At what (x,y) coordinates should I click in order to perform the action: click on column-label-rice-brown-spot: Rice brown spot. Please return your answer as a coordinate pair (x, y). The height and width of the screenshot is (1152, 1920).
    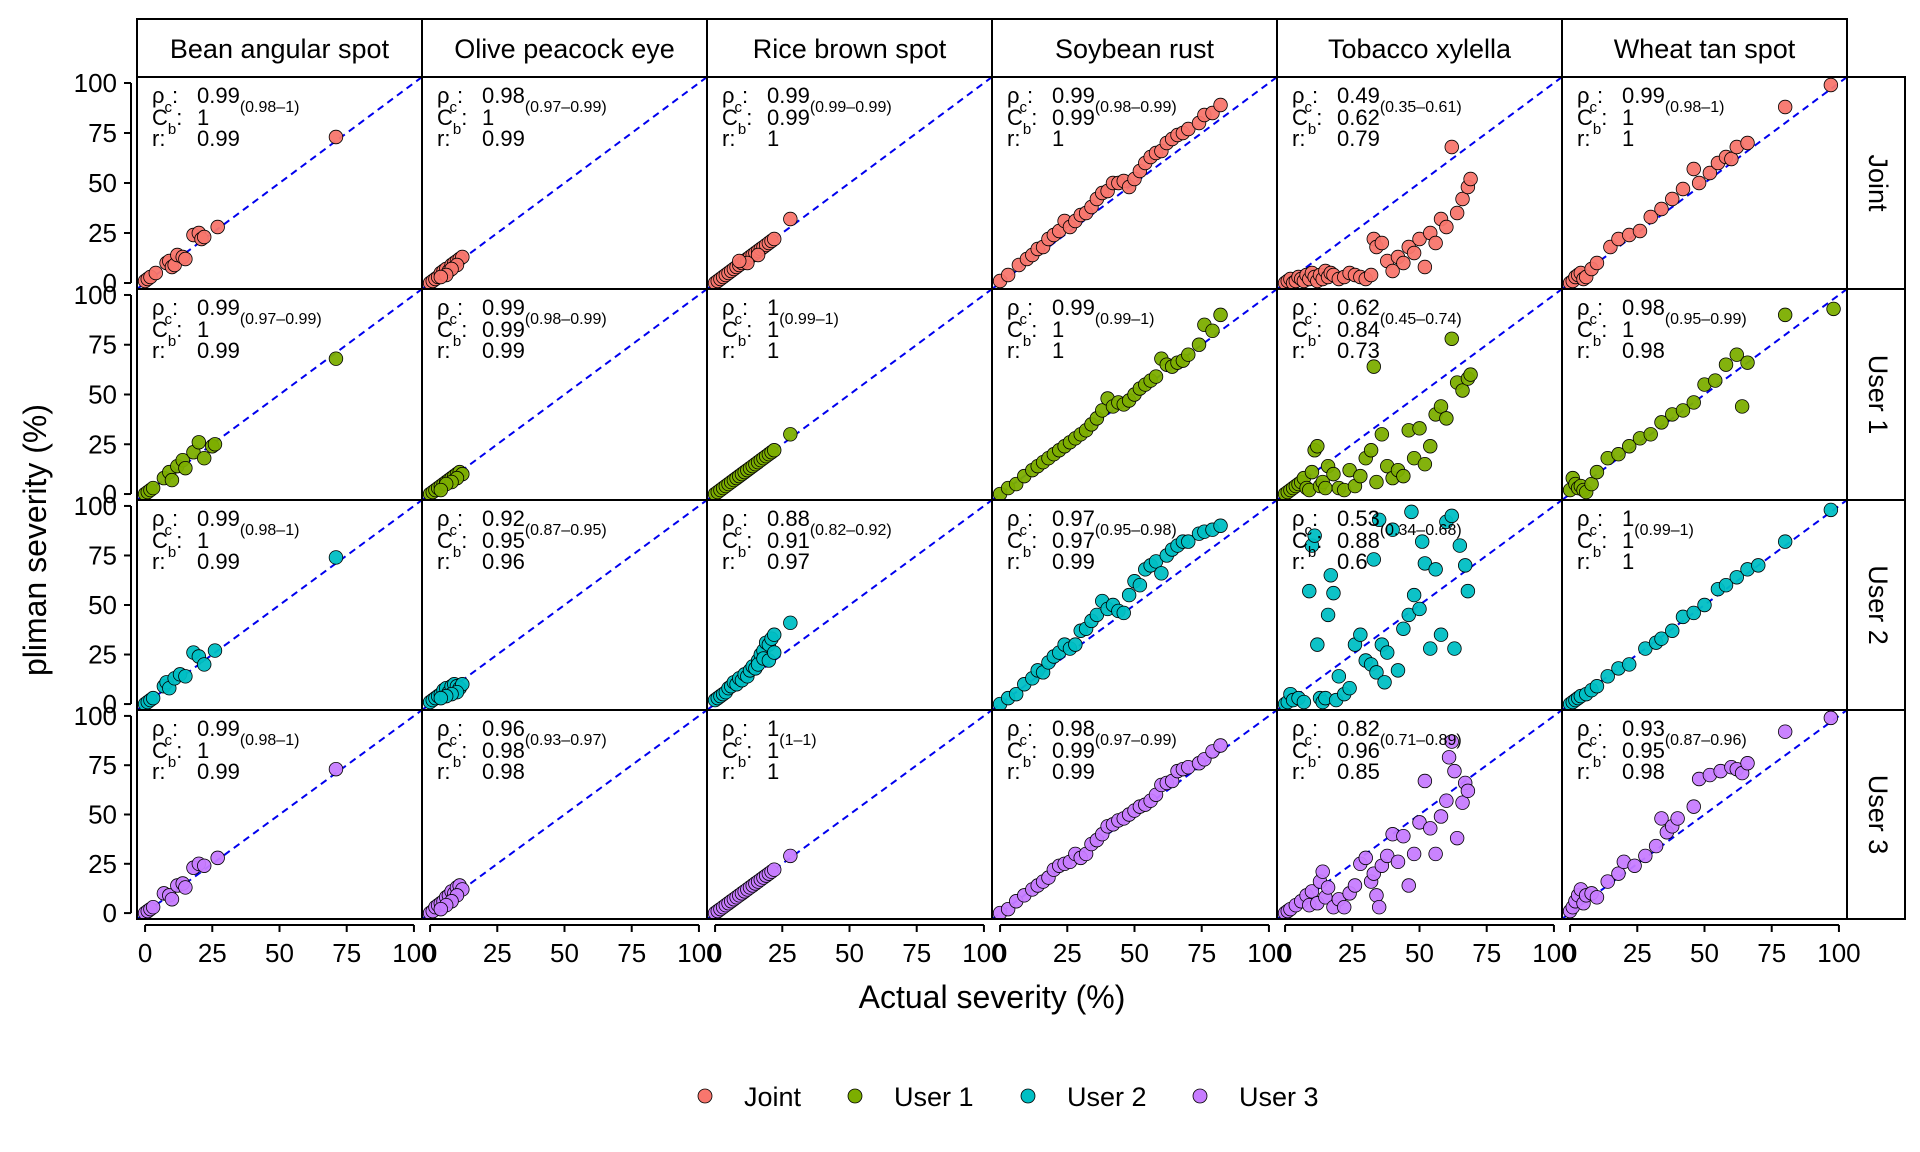
    Looking at the image, I should click on (850, 49).